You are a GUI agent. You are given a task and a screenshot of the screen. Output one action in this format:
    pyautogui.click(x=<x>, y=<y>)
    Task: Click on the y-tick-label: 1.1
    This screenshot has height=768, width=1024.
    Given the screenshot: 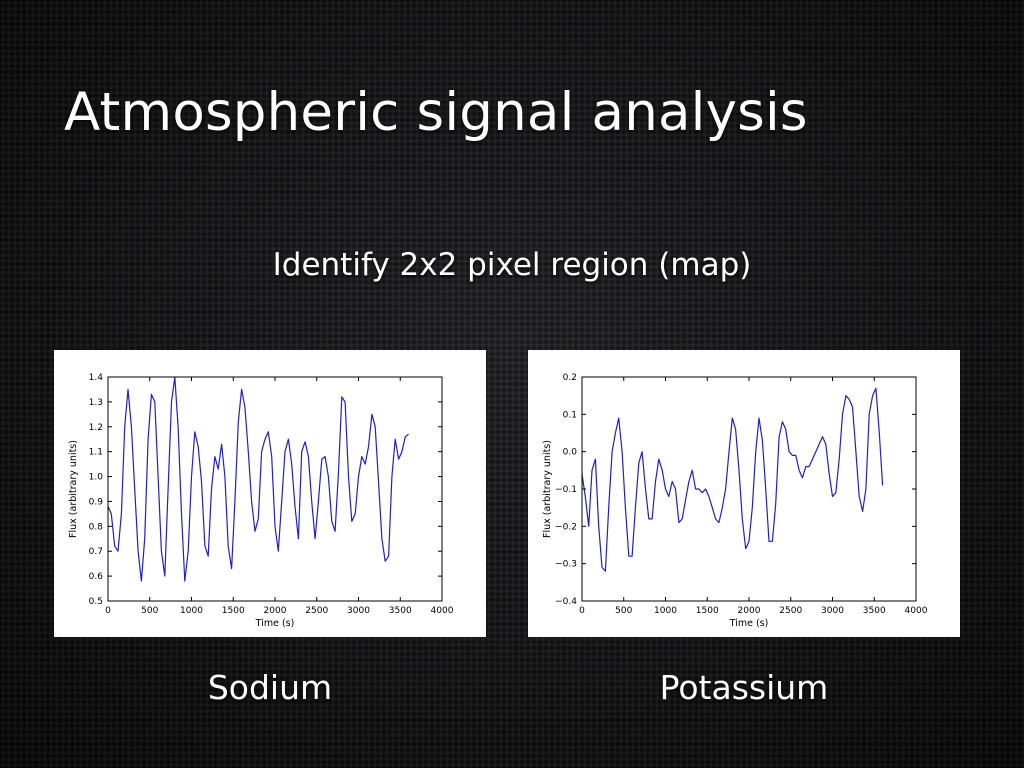 What is the action you would take?
    pyautogui.click(x=96, y=453)
    